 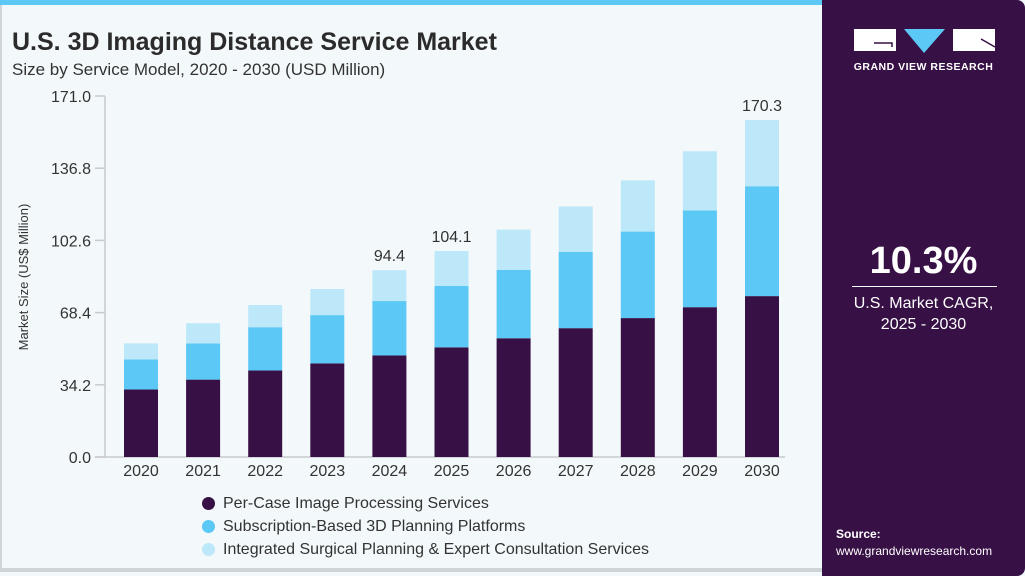 I want to click on data-label: 94.4, so click(x=389, y=256).